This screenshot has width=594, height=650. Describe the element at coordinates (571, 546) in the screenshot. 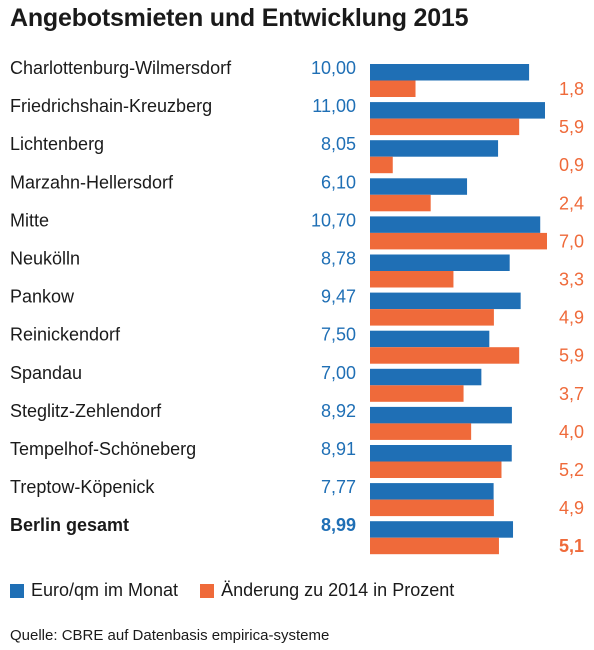

I see `value-label-change: 5,1` at that location.